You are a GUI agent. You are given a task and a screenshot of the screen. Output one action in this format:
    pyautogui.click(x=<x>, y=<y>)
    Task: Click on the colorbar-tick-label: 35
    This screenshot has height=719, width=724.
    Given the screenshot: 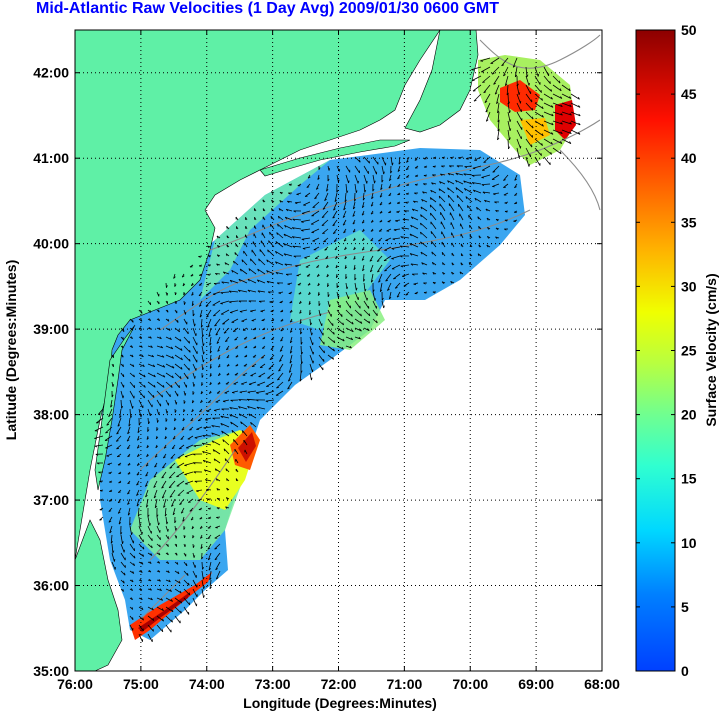 What is the action you would take?
    pyautogui.click(x=689, y=222)
    